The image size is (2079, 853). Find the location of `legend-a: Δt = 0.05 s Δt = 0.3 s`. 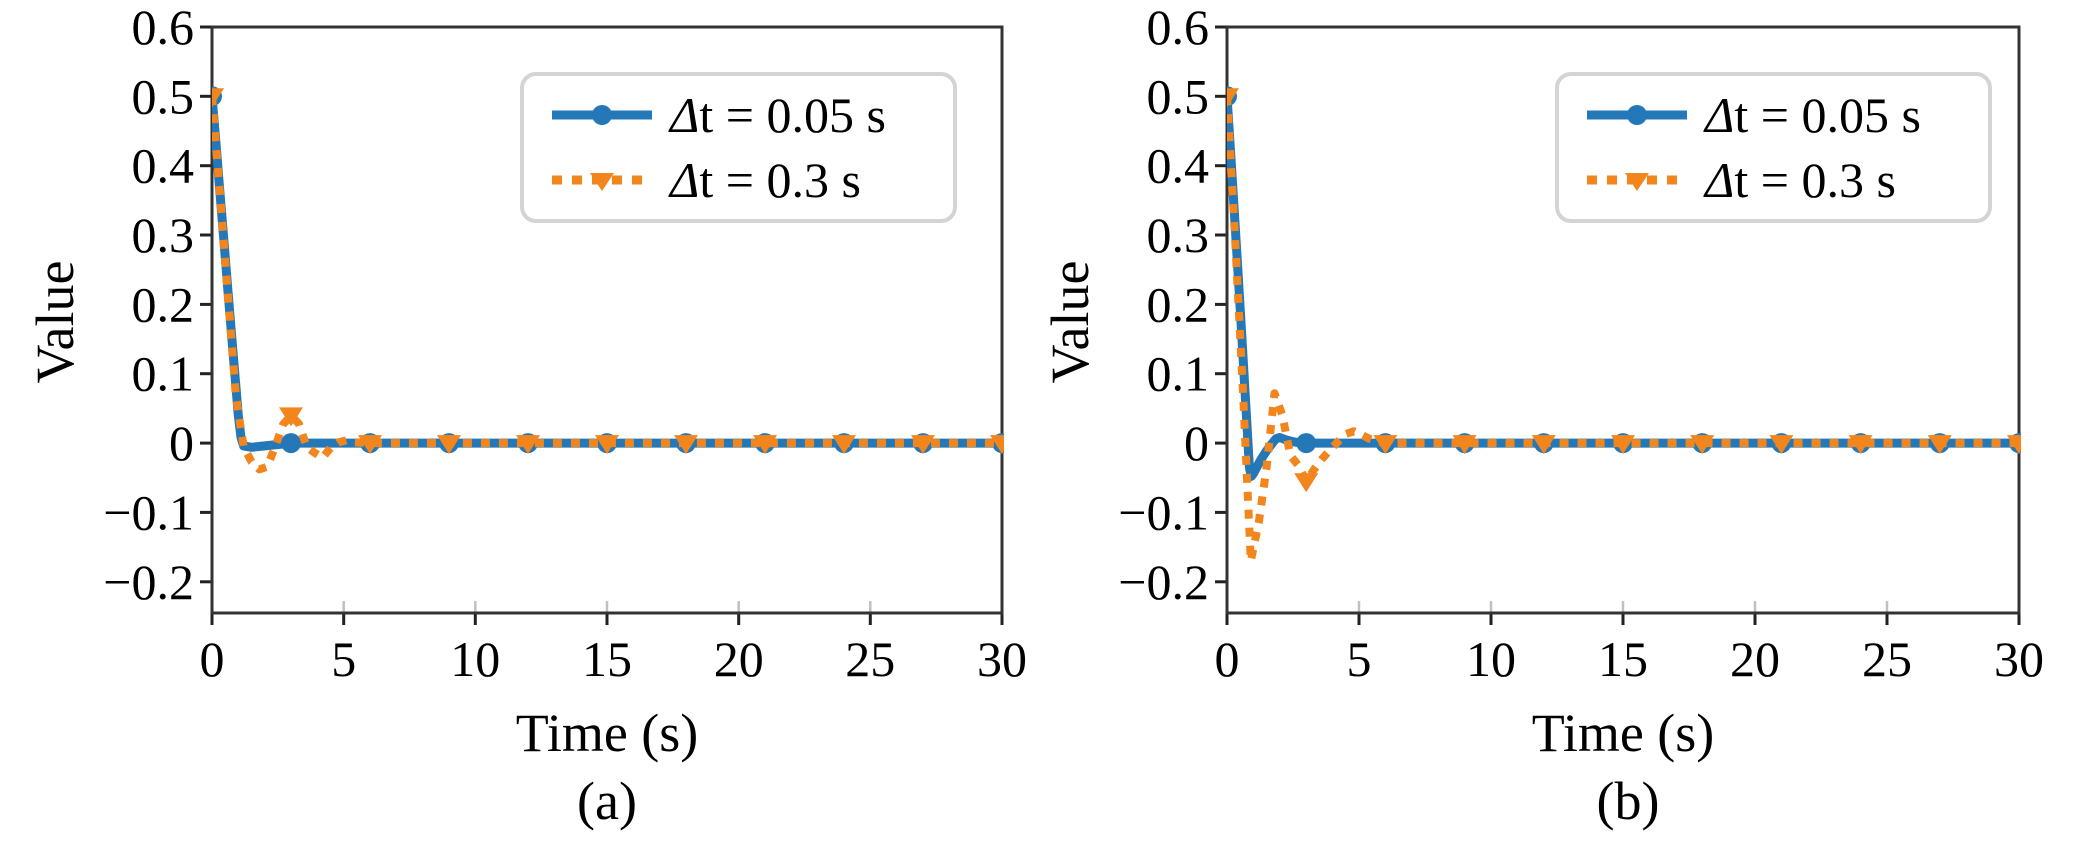

legend-a: Δt = 0.05 s Δt = 0.3 s is located at coordinates (738, 147).